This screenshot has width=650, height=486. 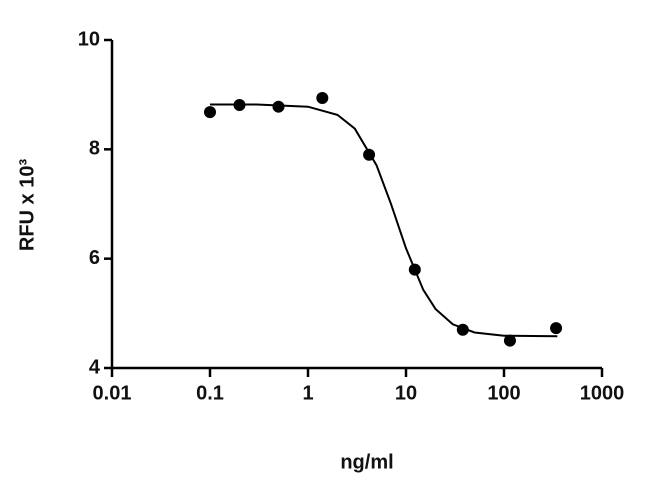 I want to click on y-tick-label: 10, so click(x=89, y=39).